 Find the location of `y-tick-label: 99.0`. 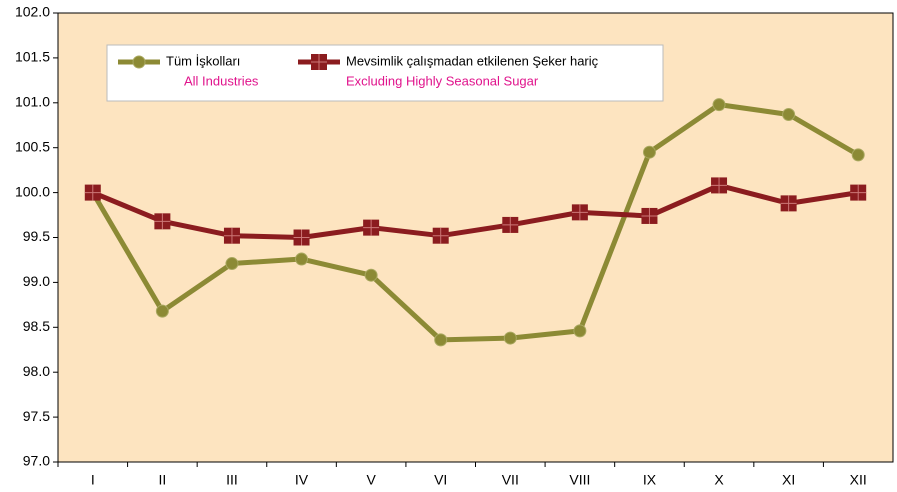

y-tick-label: 99.0 is located at coordinates (36, 281).